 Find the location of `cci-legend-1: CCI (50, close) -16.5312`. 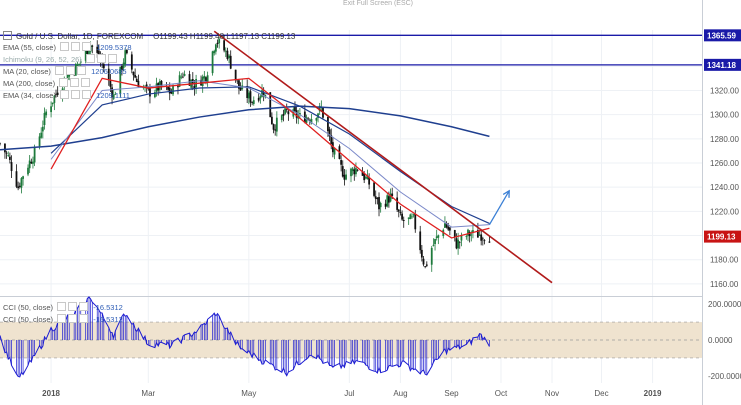

cci-legend-1: CCI (50, close) -16.5312 is located at coordinates (63, 307).